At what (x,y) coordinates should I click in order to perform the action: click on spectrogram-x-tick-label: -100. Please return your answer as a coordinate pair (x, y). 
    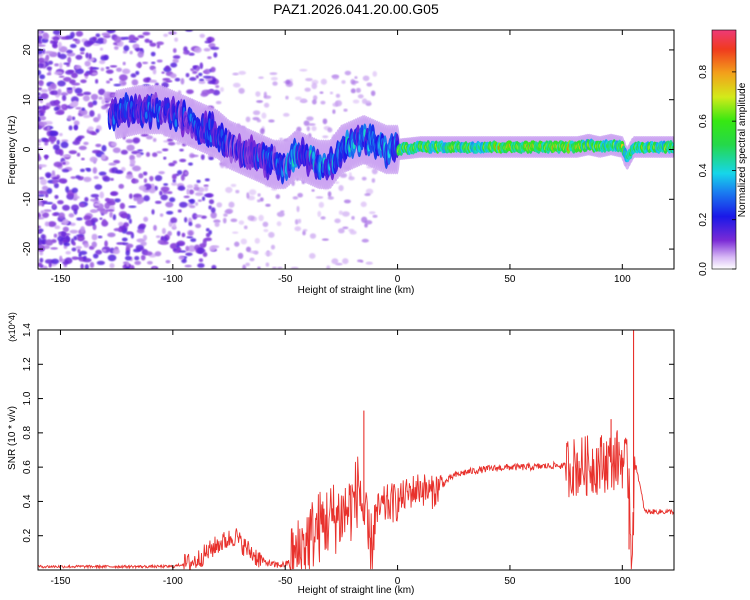
    Looking at the image, I should click on (173, 279).